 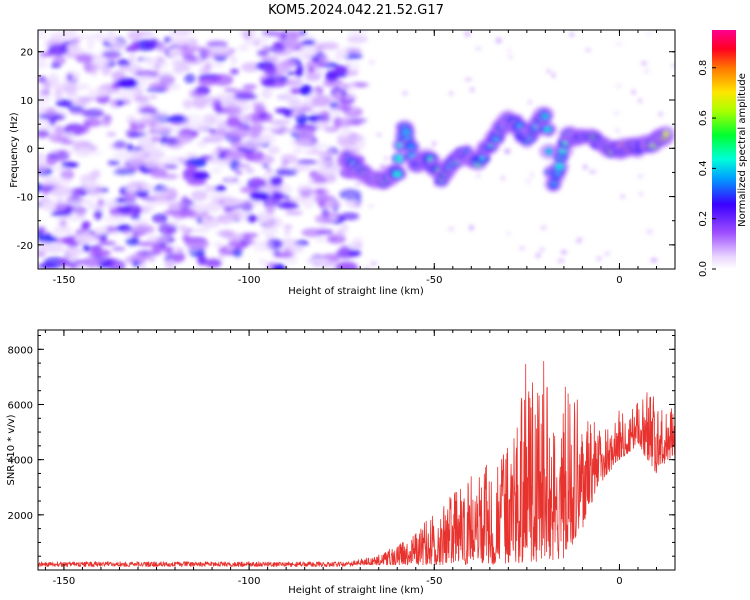 I want to click on y-tick-label: 8000, so click(x=20, y=350).